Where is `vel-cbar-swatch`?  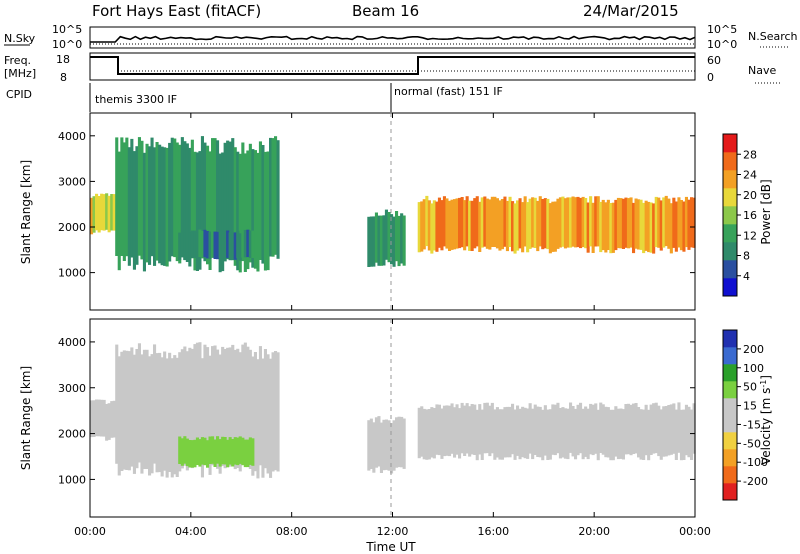
vel-cbar-swatch is located at coordinates (730, 373).